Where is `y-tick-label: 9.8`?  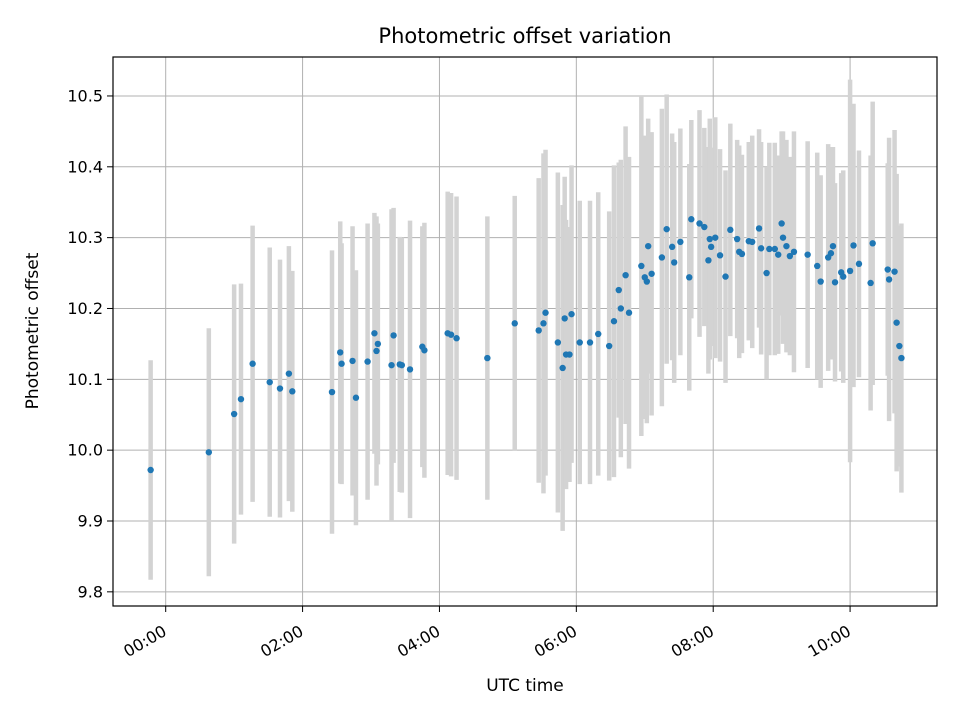
y-tick-label: 9.8 is located at coordinates (90, 591).